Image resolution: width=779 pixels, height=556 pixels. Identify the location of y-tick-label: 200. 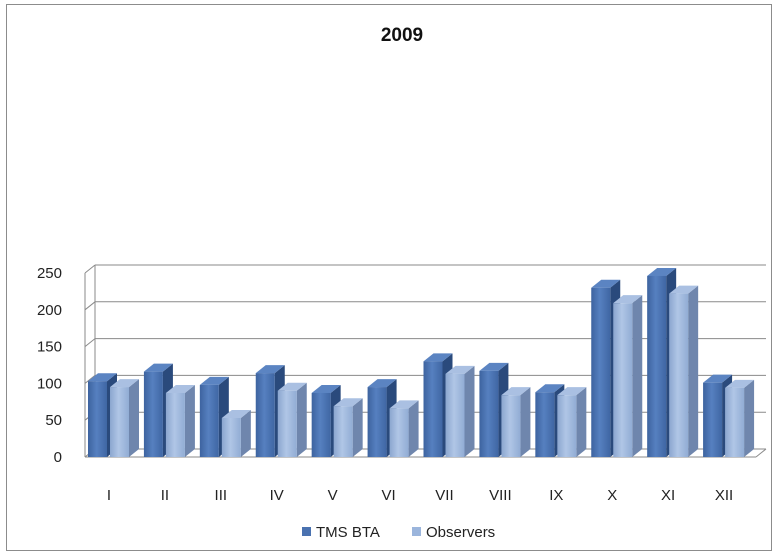
(49, 310).